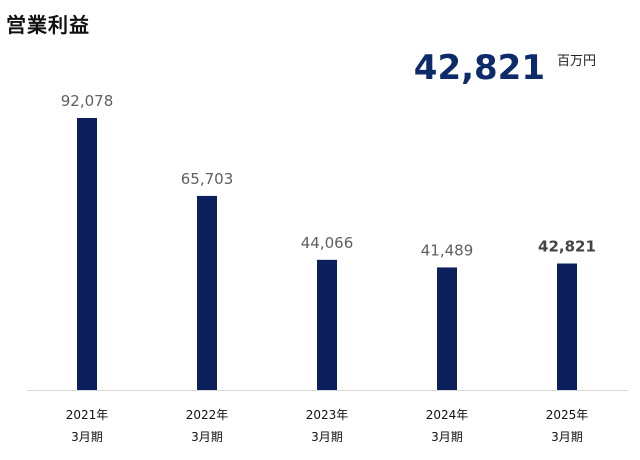 This screenshot has width=640, height=460. I want to click on headline-value: 42,821, so click(479, 68).